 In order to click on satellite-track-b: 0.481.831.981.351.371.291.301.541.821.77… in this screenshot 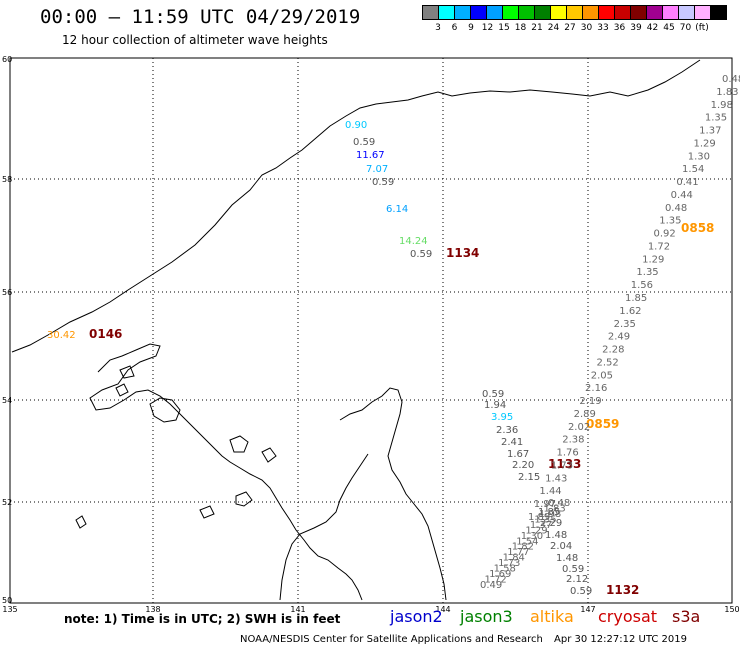, I will do `click(525, 544)`.